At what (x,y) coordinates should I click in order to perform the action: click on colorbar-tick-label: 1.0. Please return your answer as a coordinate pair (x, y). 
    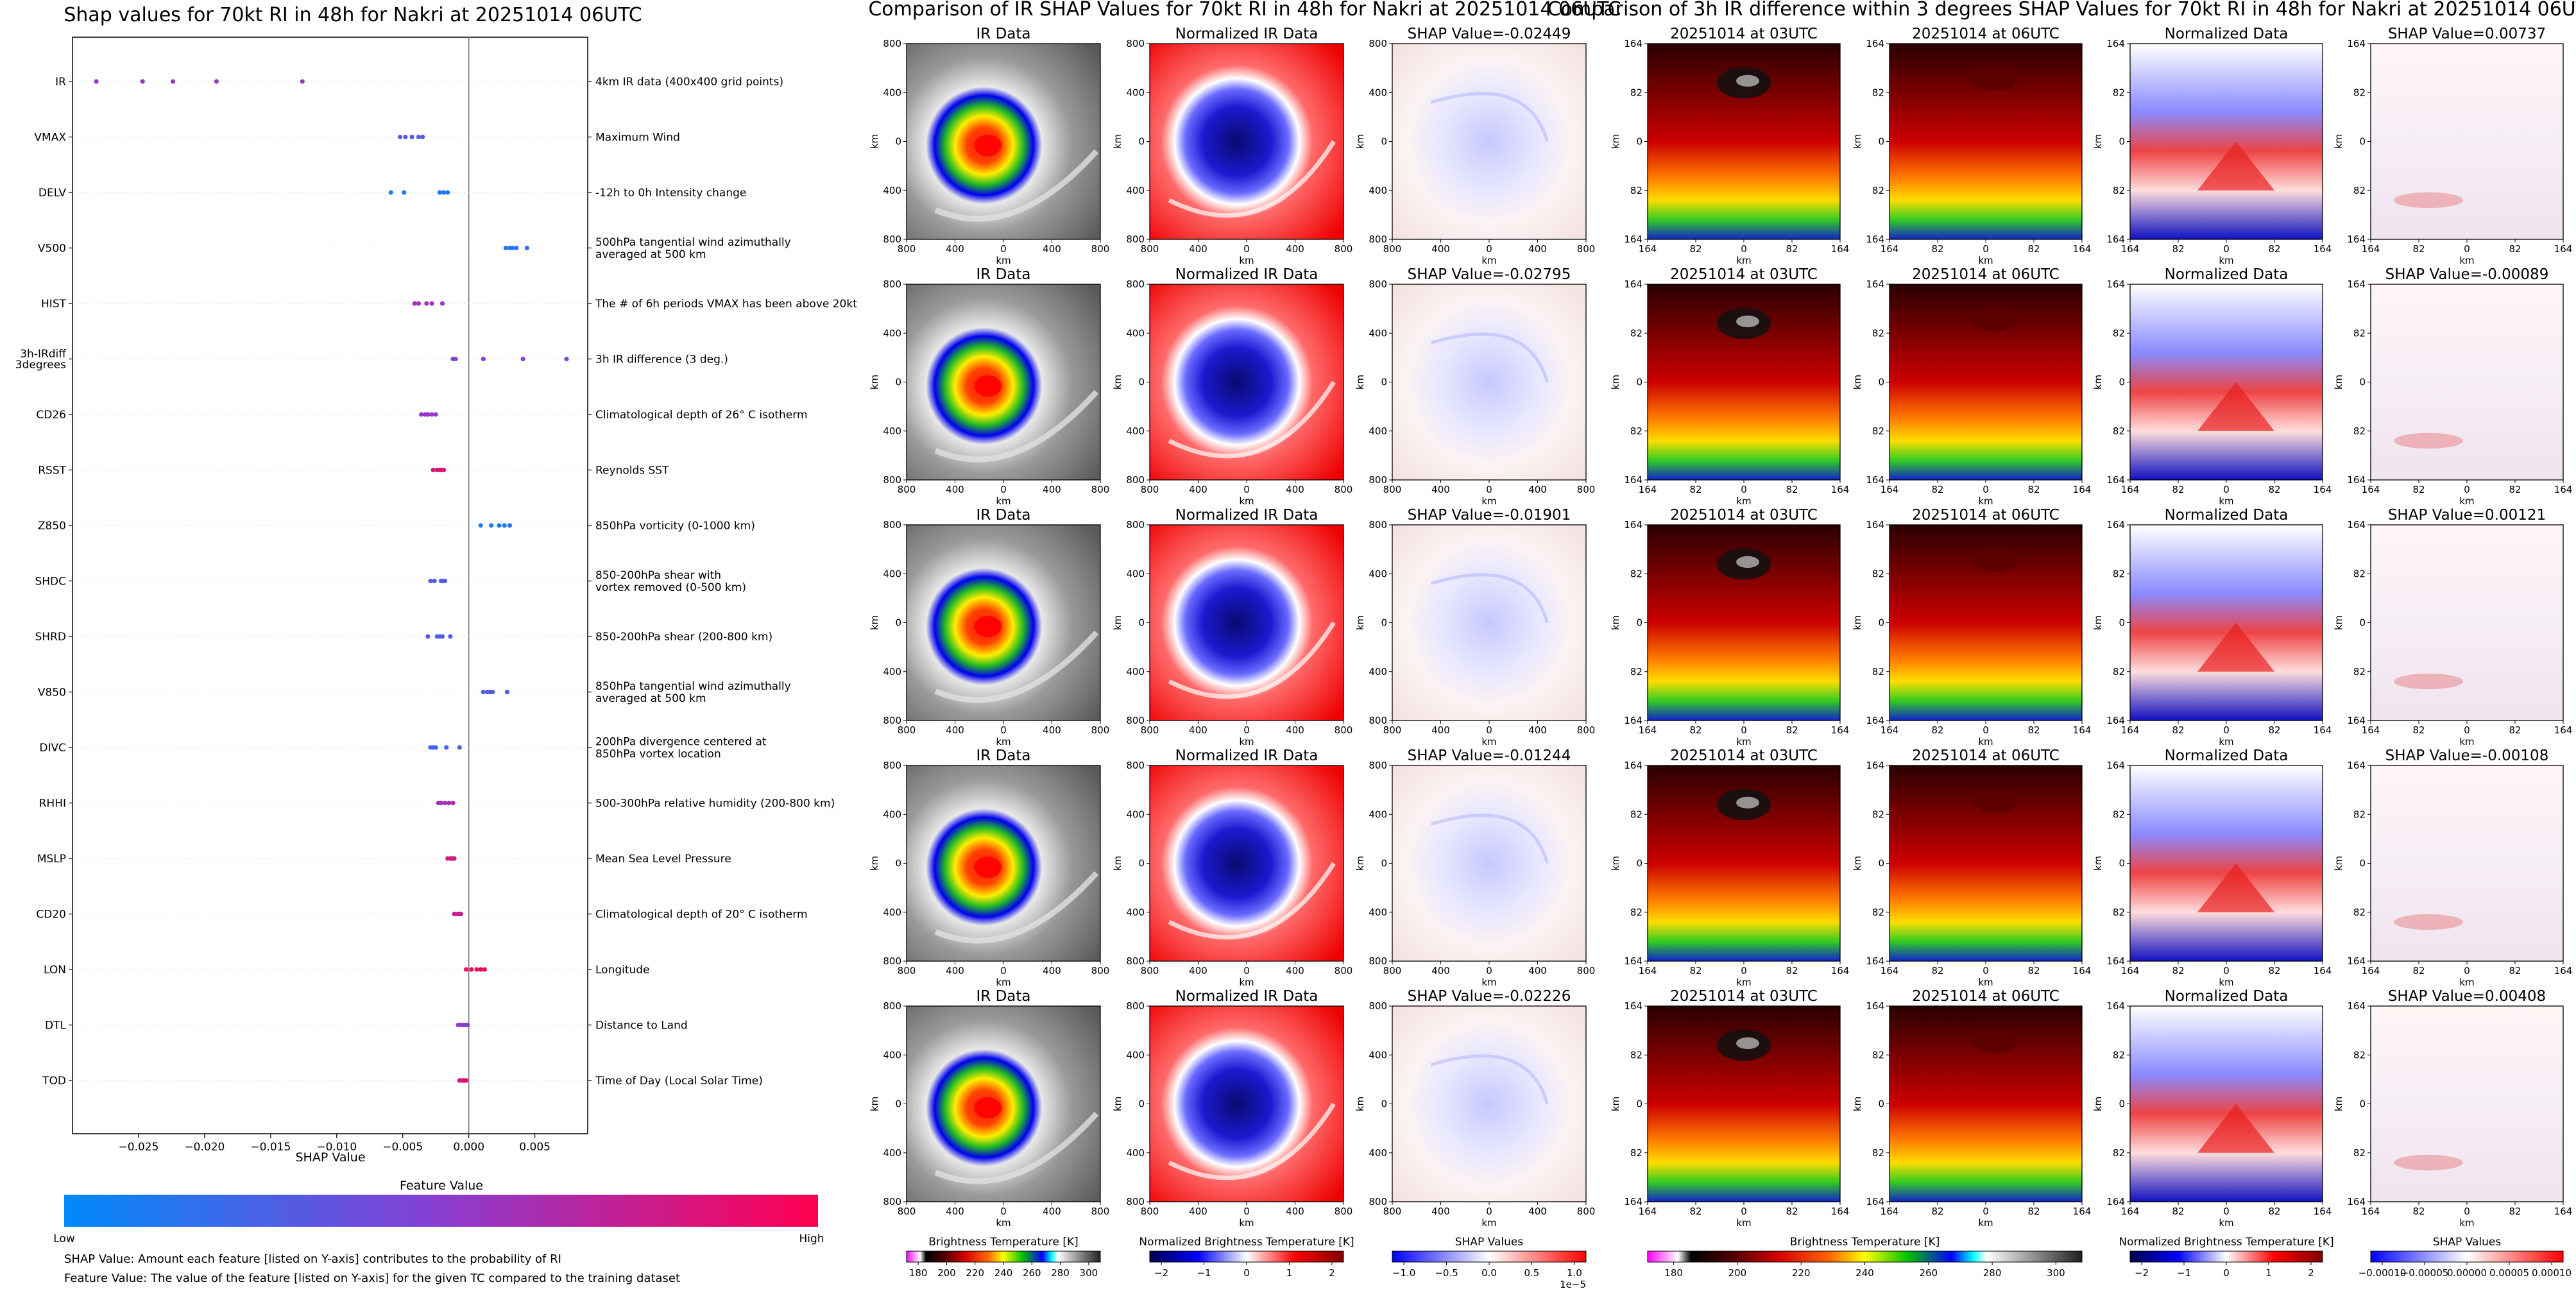
    Looking at the image, I should click on (1574, 1273).